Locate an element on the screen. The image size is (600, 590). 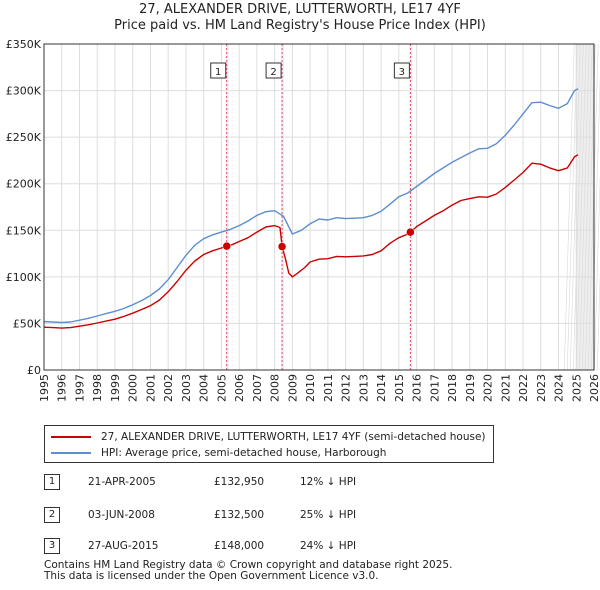
x-tick-label: 1995 is located at coordinates (44, 388).